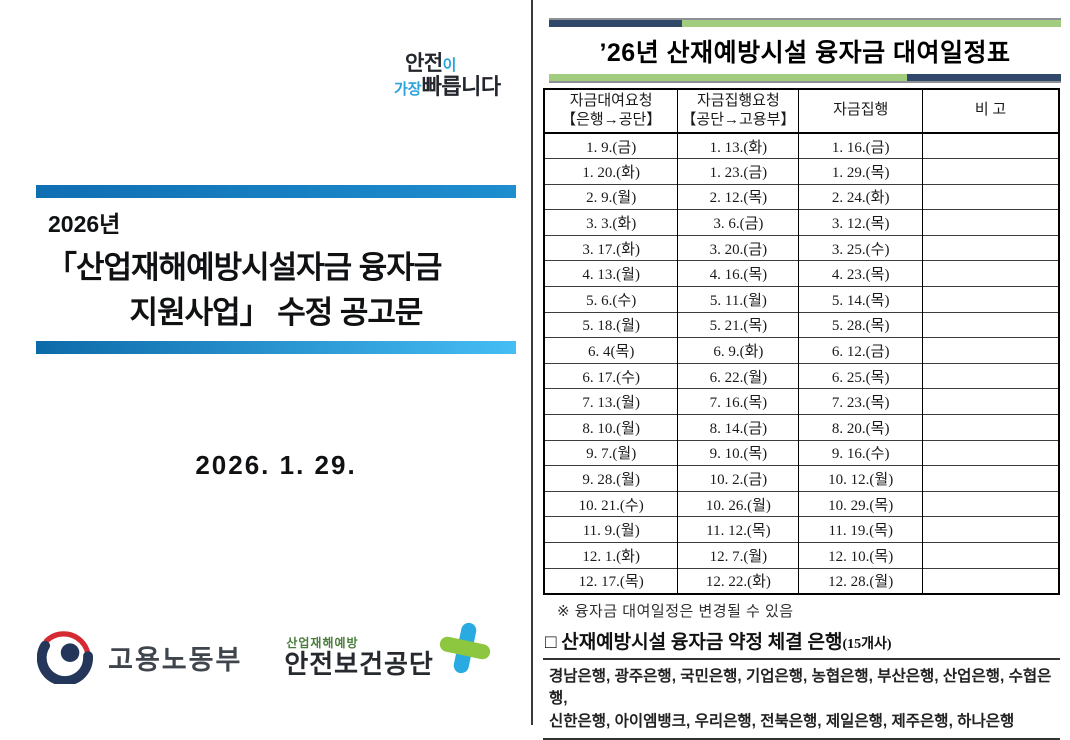  What do you see at coordinates (860, 452) in the screenshot?
I see `table-cell: 9. 16.(수)` at bounding box center [860, 452].